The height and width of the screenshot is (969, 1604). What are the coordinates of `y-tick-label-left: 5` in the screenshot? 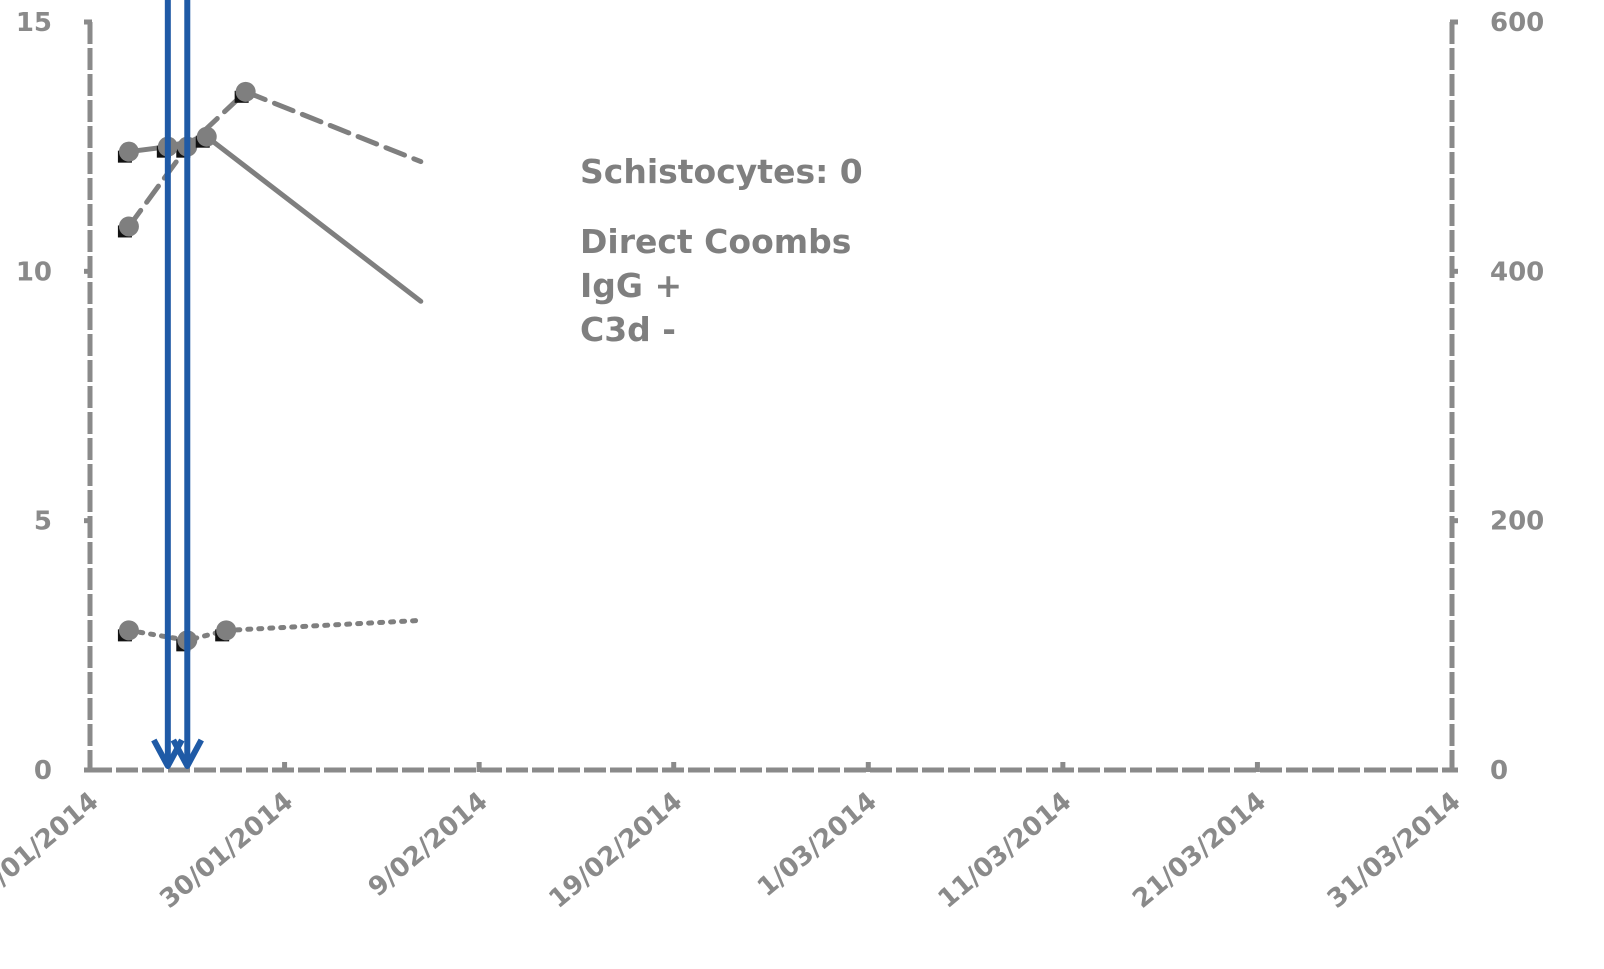 It's located at (43, 522).